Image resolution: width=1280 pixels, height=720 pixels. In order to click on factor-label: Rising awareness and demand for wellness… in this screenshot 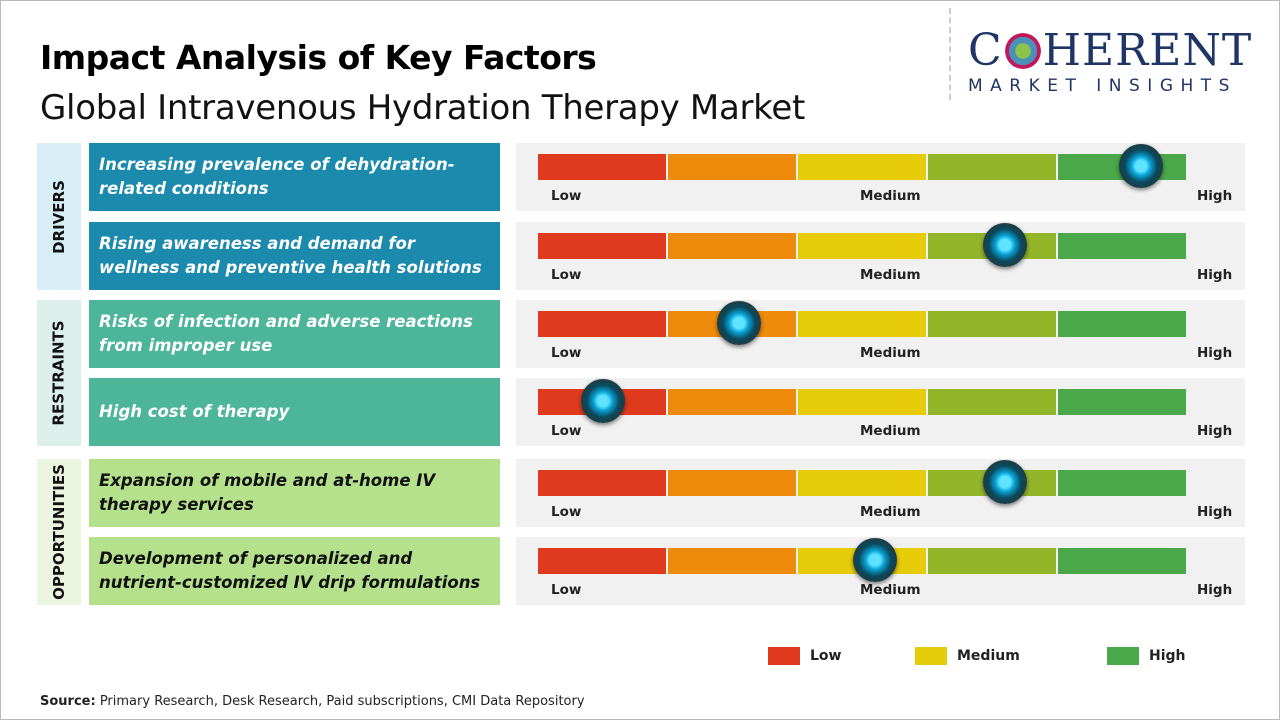, I will do `click(294, 256)`.